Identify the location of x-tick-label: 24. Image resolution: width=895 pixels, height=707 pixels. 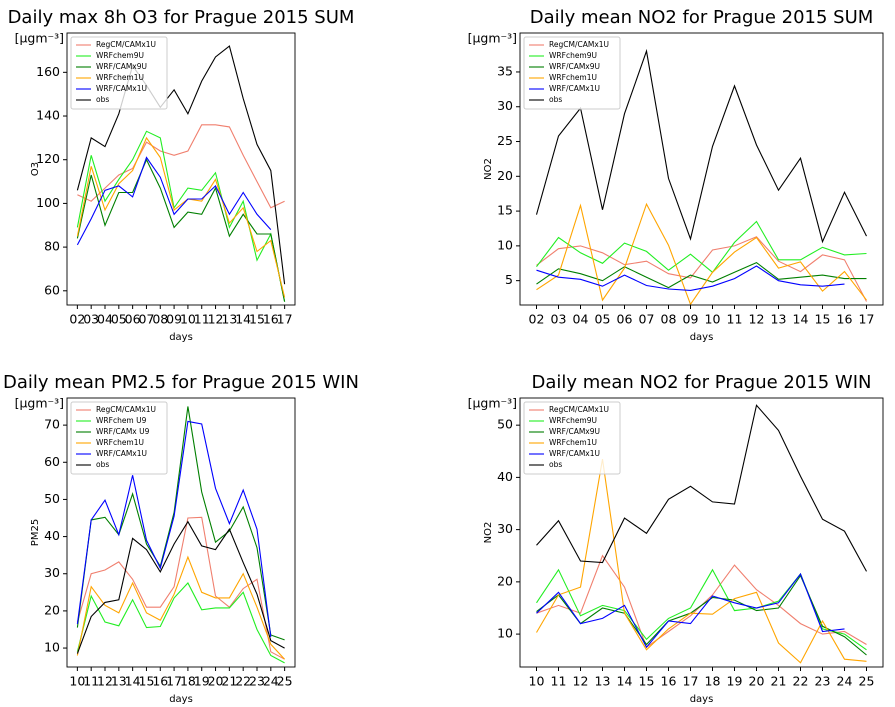
(845, 681).